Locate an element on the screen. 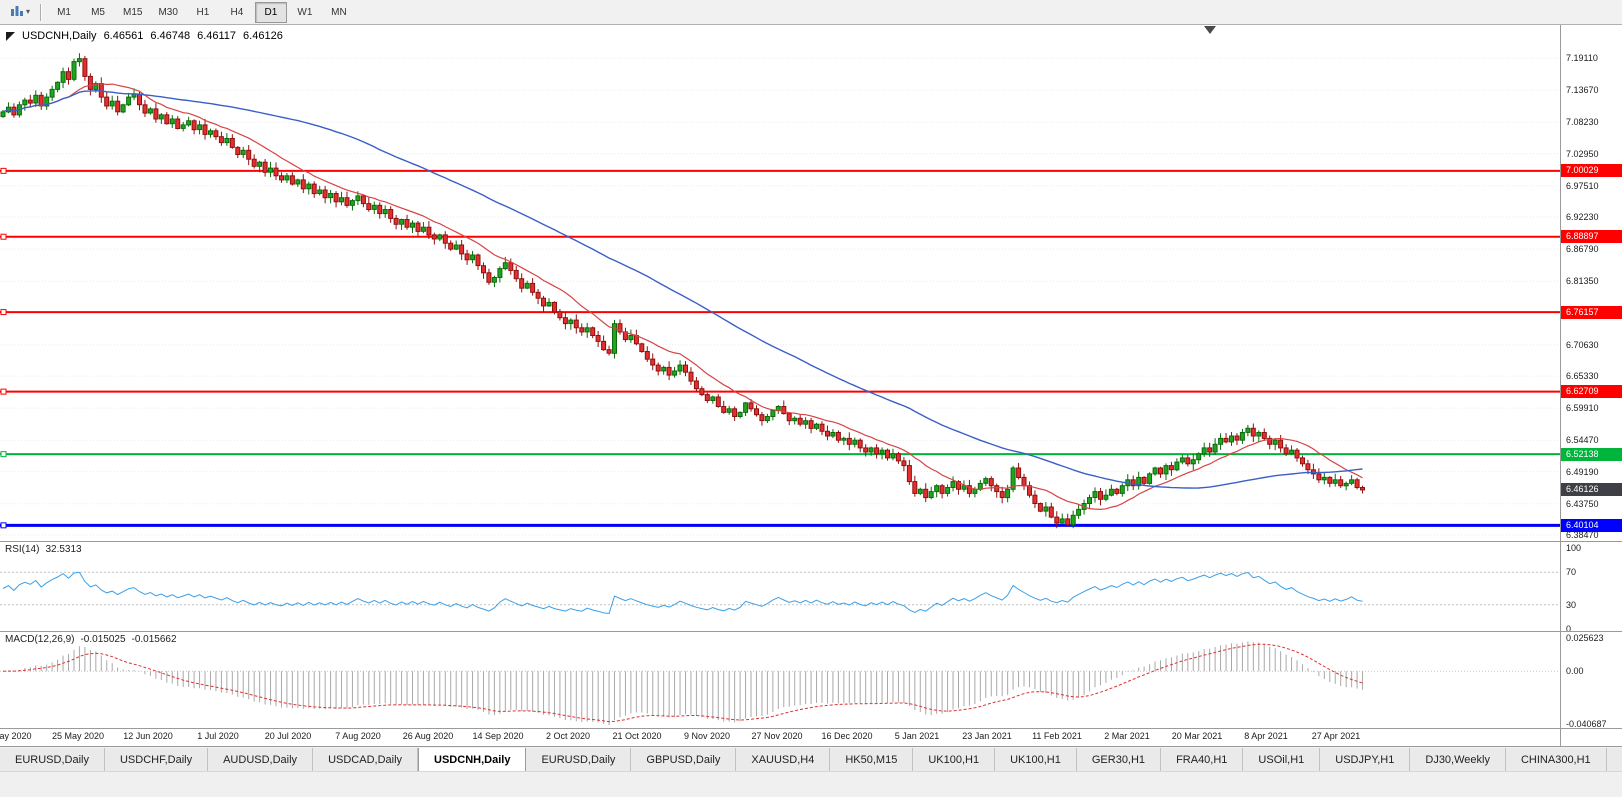  date-axis-label: 23 Jan 2021 is located at coordinates (987, 736).